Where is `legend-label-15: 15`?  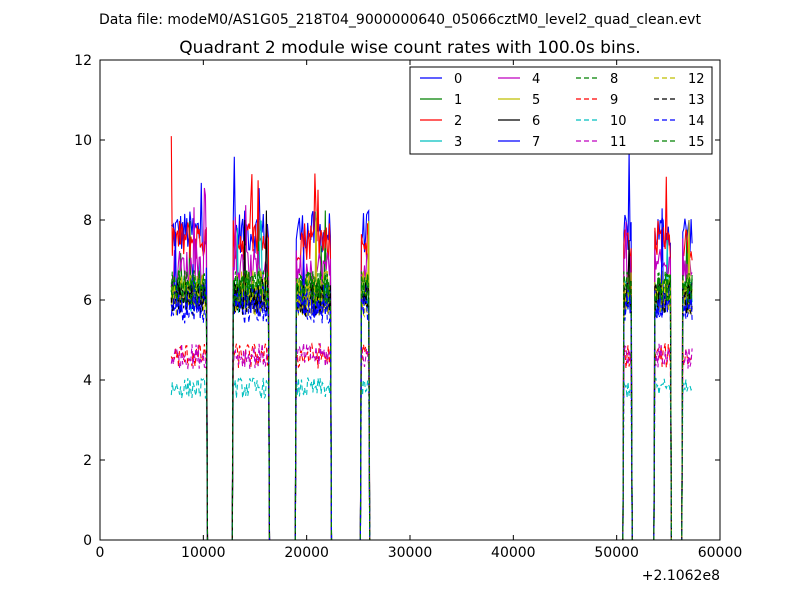 legend-label-15: 15 is located at coordinates (696, 142).